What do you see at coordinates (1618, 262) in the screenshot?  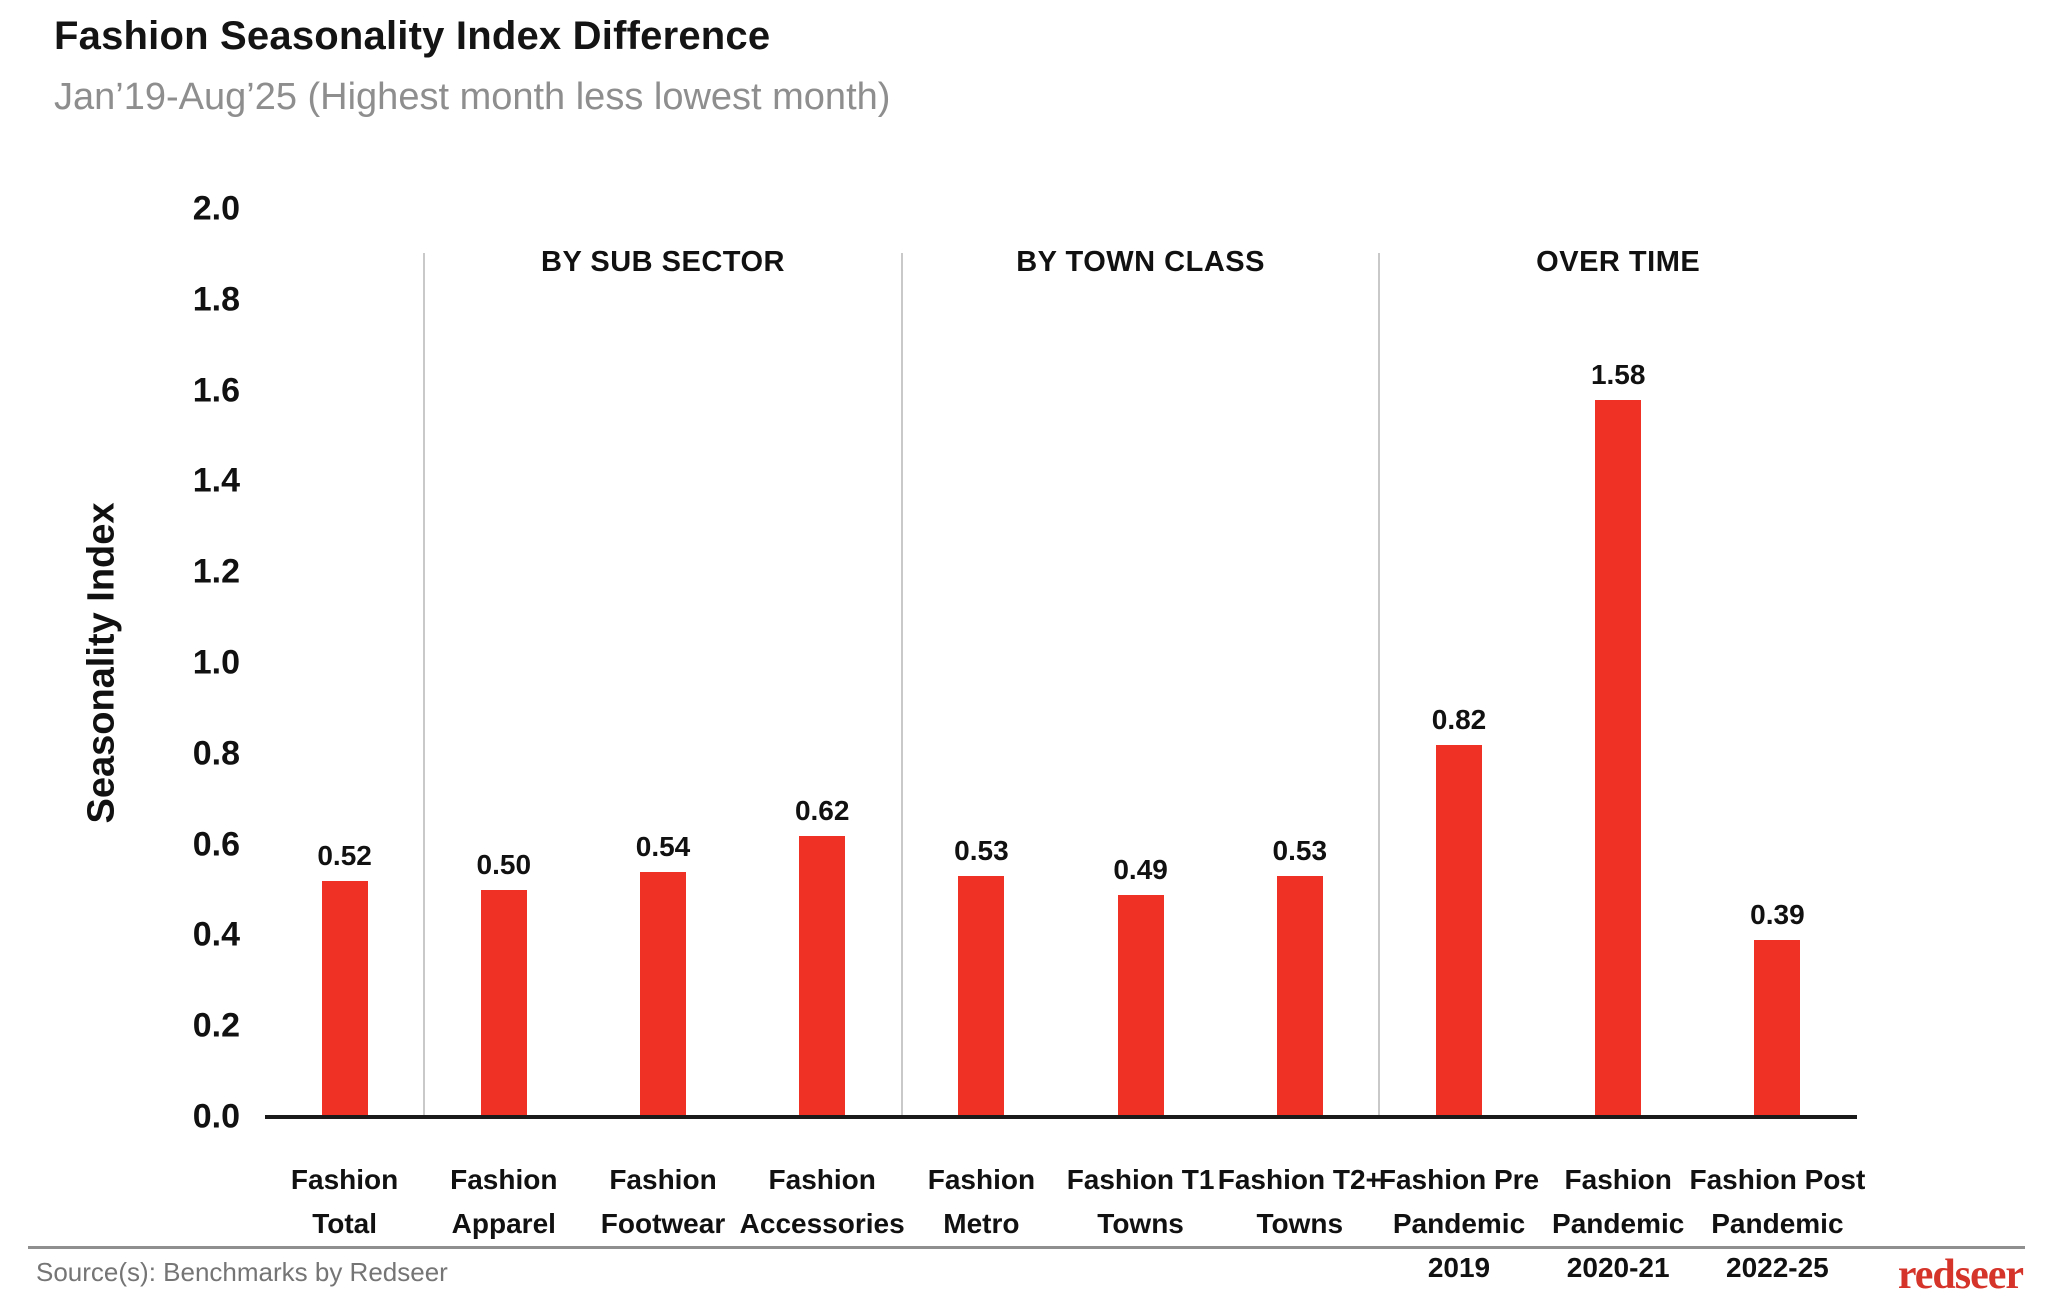 I see `section-header: OVER TIME` at bounding box center [1618, 262].